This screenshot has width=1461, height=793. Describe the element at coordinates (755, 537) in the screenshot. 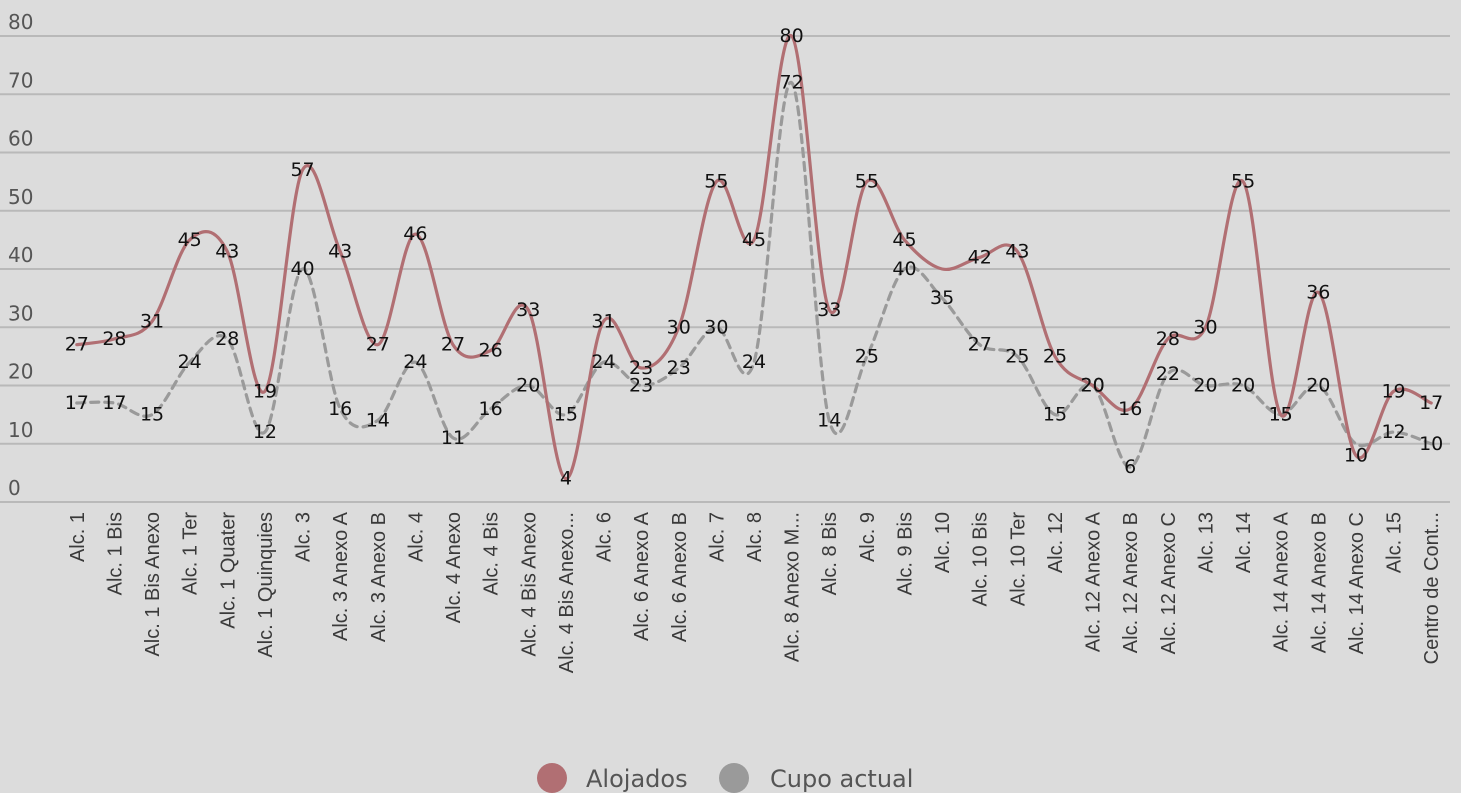

I see `x-tick-label: Alc. 8` at that location.